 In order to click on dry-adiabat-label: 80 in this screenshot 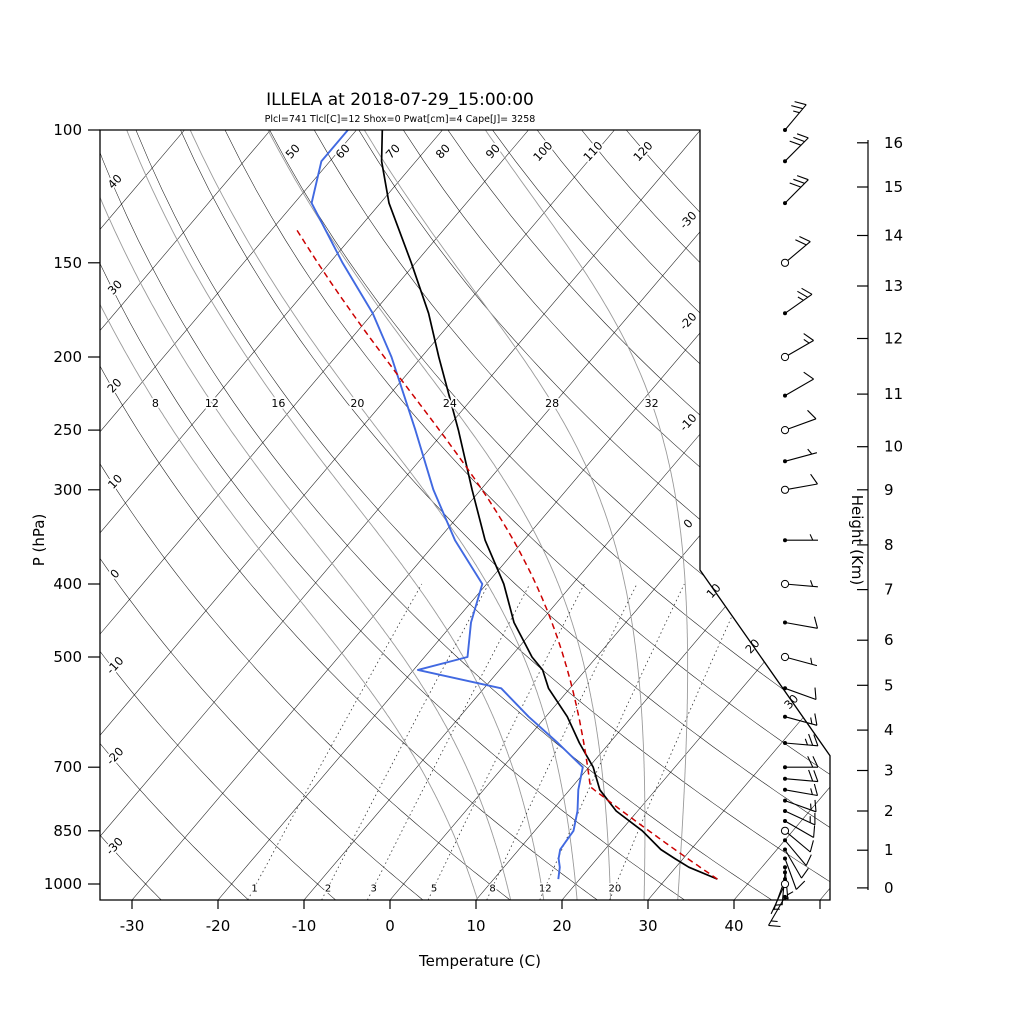, I will do `click(443, 151)`.